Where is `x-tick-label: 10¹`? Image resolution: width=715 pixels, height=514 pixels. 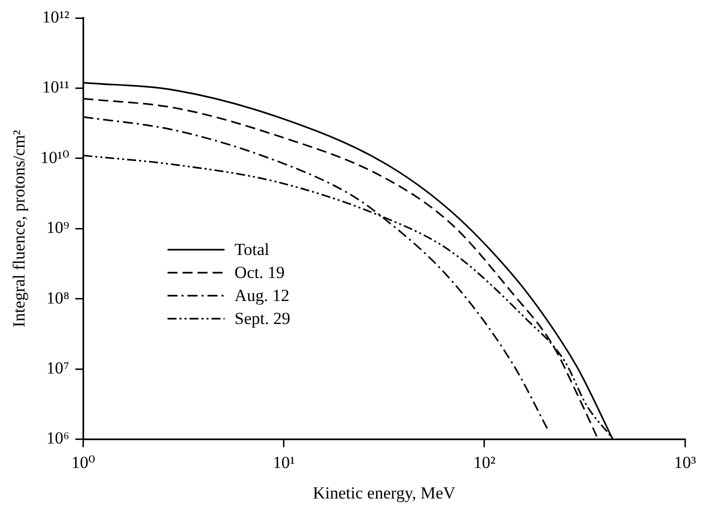
x-tick-label: 10¹ is located at coordinates (283, 462).